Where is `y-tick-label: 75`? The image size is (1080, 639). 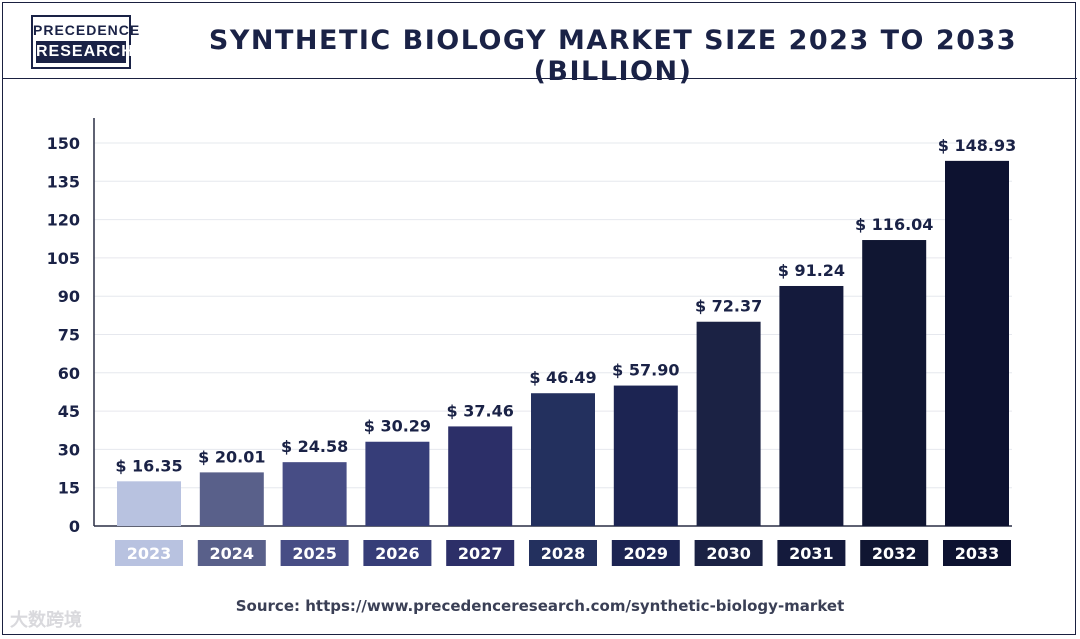
y-tick-label: 75 is located at coordinates (69, 335).